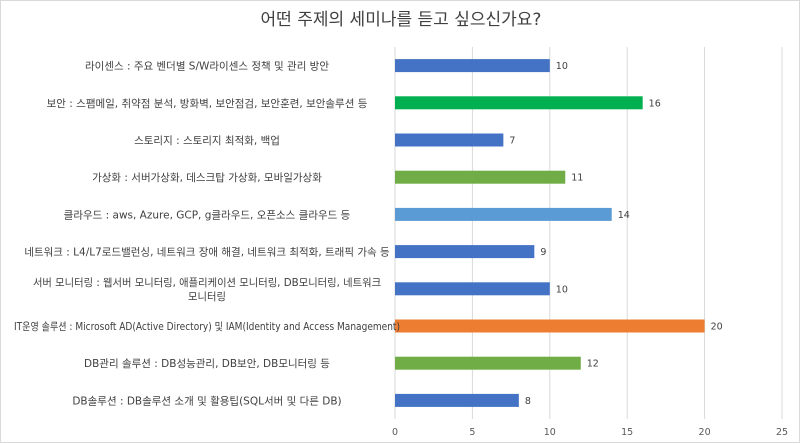 Image resolution: width=800 pixels, height=444 pixels. What do you see at coordinates (705, 432) in the screenshot?
I see `x-tick-label: 20` at bounding box center [705, 432].